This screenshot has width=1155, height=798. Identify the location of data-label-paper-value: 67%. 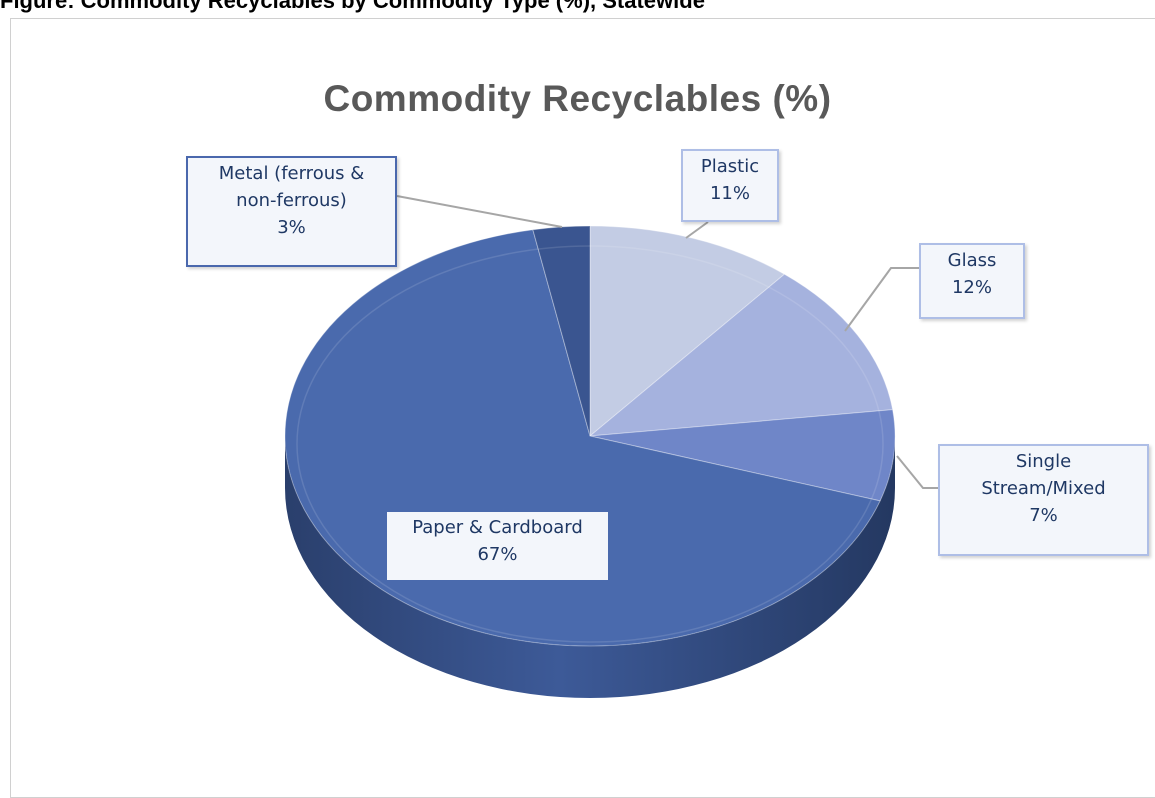
(497, 554).